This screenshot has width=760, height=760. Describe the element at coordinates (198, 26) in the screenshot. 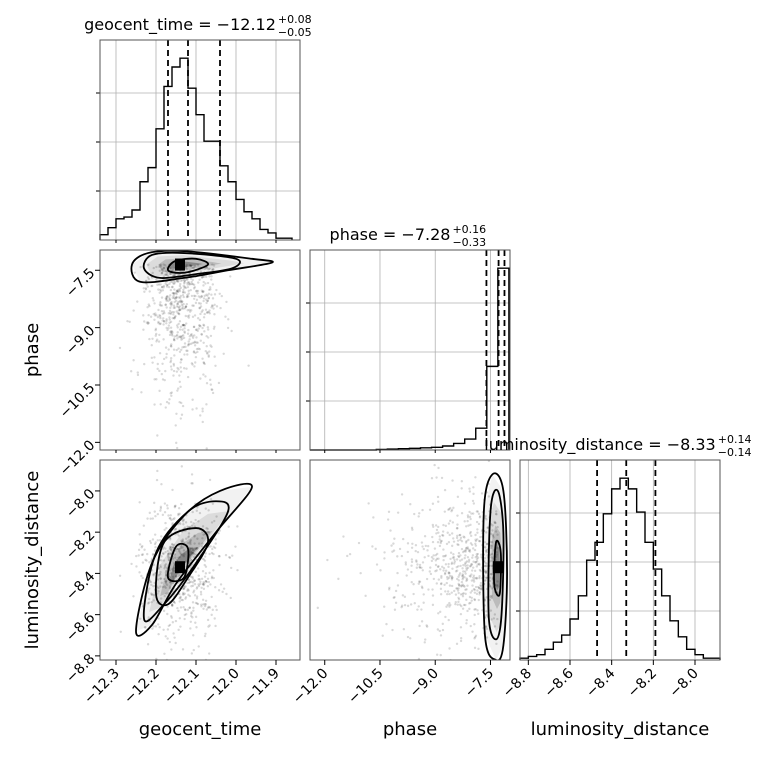

I see `marginal-title: geocent_time = −12.12 +0.08−0.05` at that location.